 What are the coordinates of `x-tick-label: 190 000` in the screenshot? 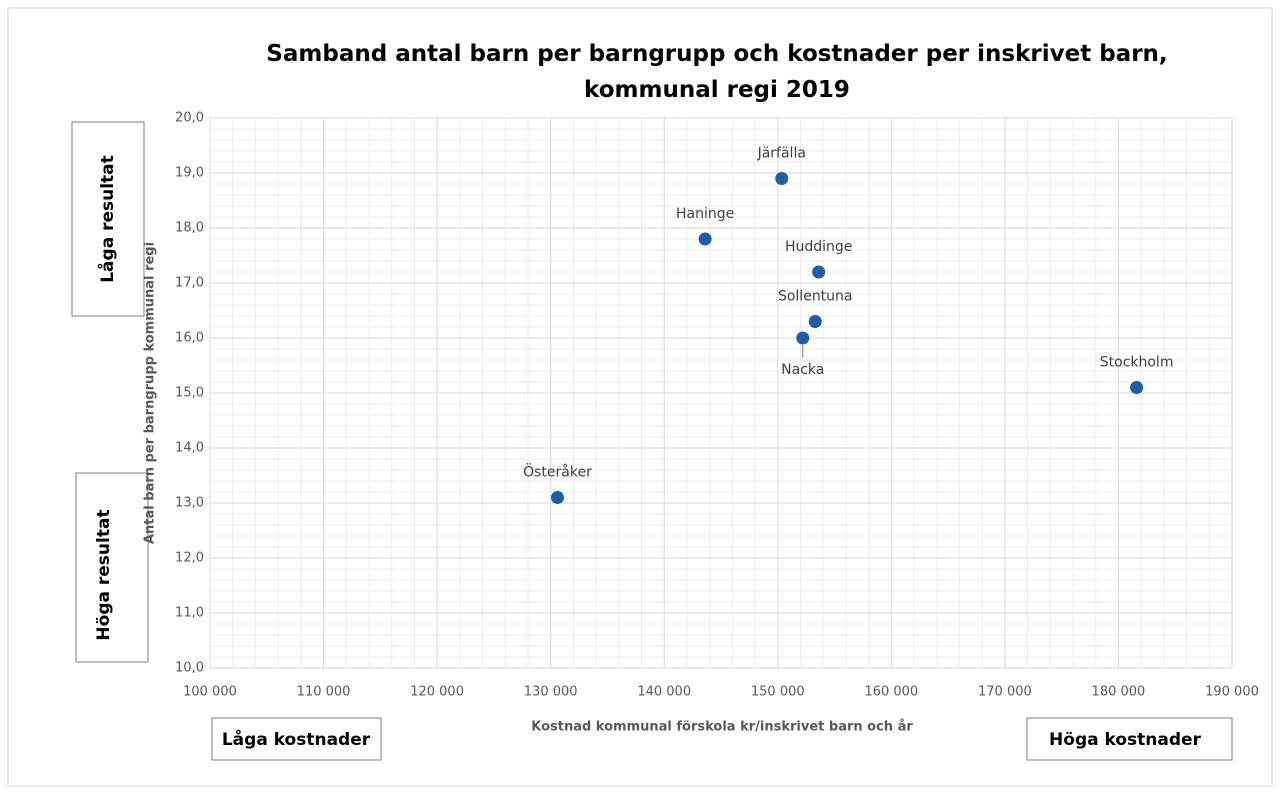 It's located at (1232, 692).